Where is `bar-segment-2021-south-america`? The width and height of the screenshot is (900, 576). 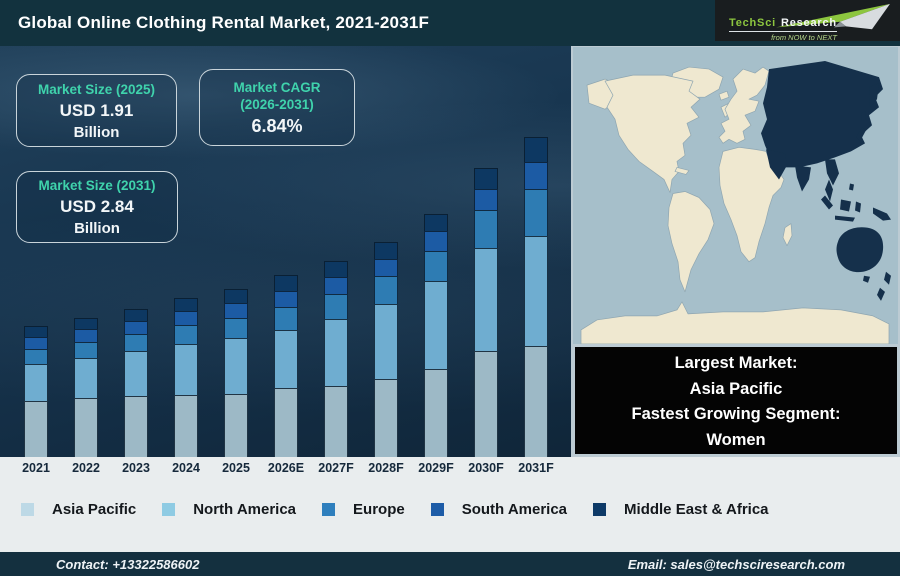
bar-segment-2021-south-america is located at coordinates (36, 343).